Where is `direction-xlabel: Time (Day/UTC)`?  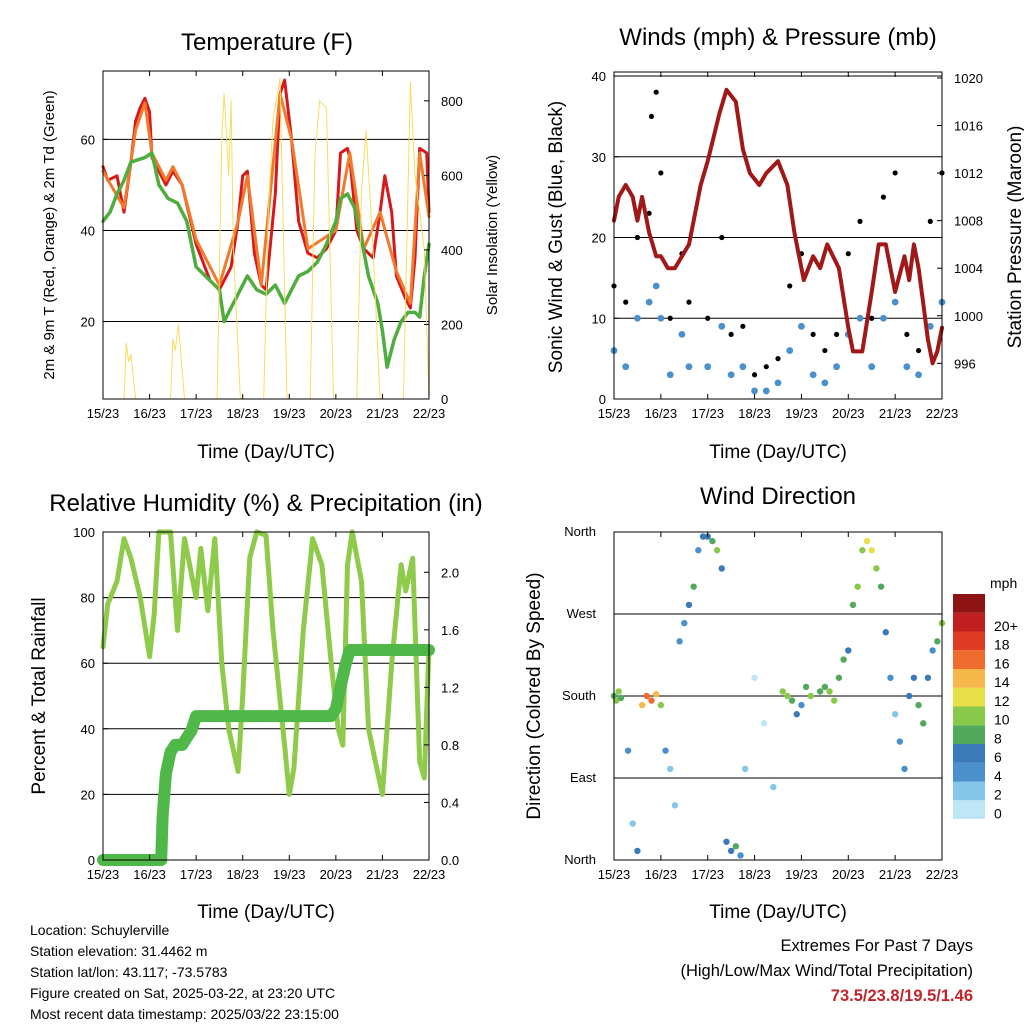 direction-xlabel: Time (Day/UTC) is located at coordinates (778, 912).